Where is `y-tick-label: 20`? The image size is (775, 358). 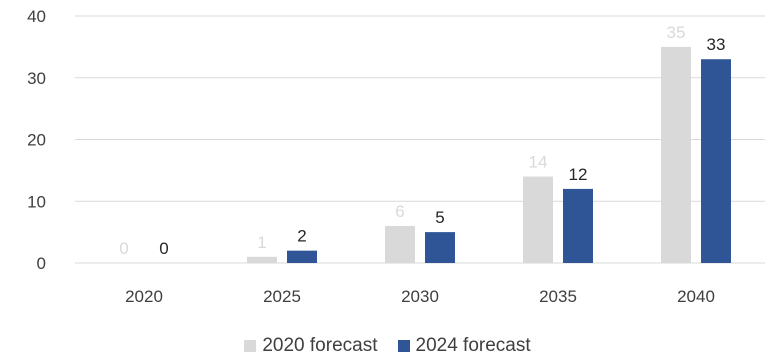 y-tick-label: 20 is located at coordinates (36, 140).